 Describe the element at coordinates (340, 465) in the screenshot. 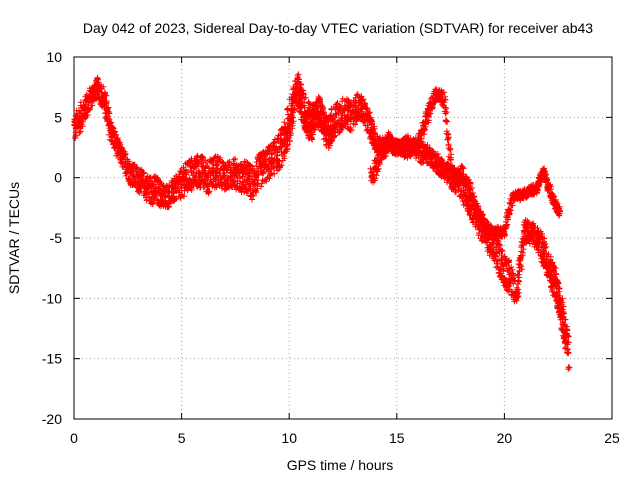

I see `x-axis-label: GPS time / hours` at that location.